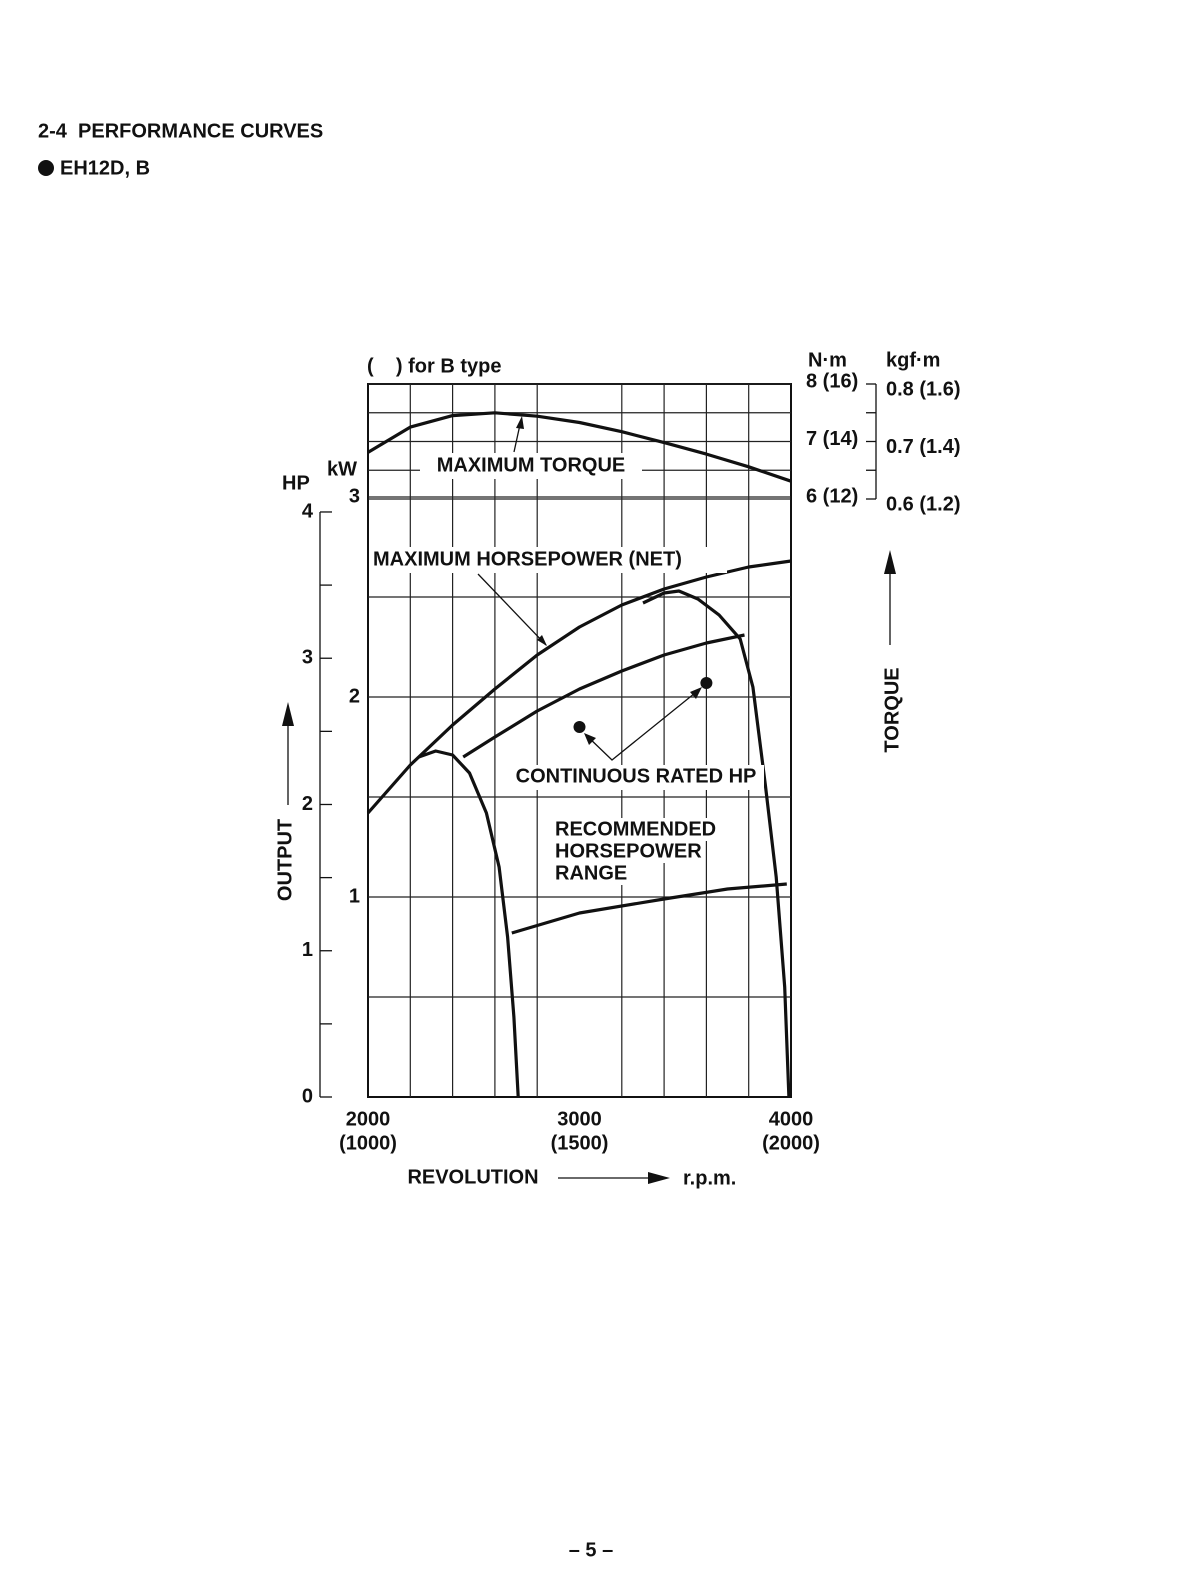 The height and width of the screenshot is (1585, 1183). I want to click on x2-tick-label: (1500), so click(580, 1143).